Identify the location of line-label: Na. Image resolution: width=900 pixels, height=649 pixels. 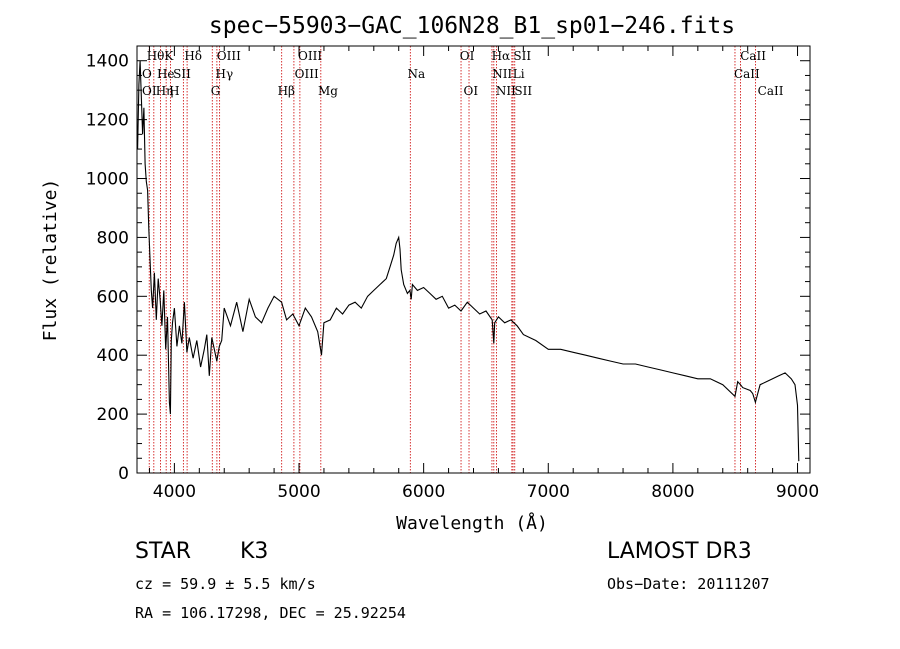
(416, 74).